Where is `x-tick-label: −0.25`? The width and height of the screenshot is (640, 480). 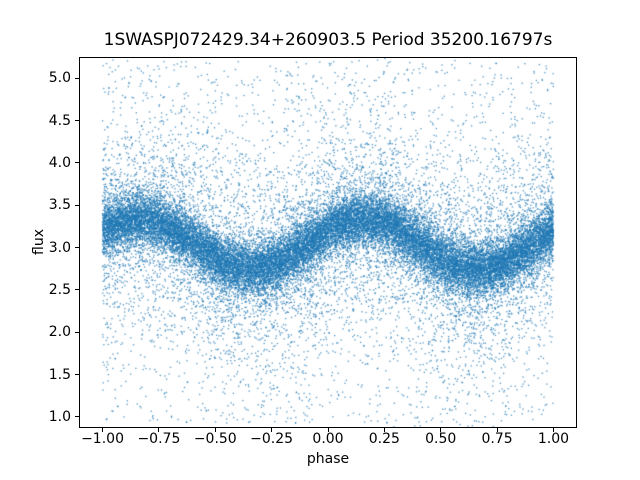
x-tick-label: −0.25 is located at coordinates (272, 439).